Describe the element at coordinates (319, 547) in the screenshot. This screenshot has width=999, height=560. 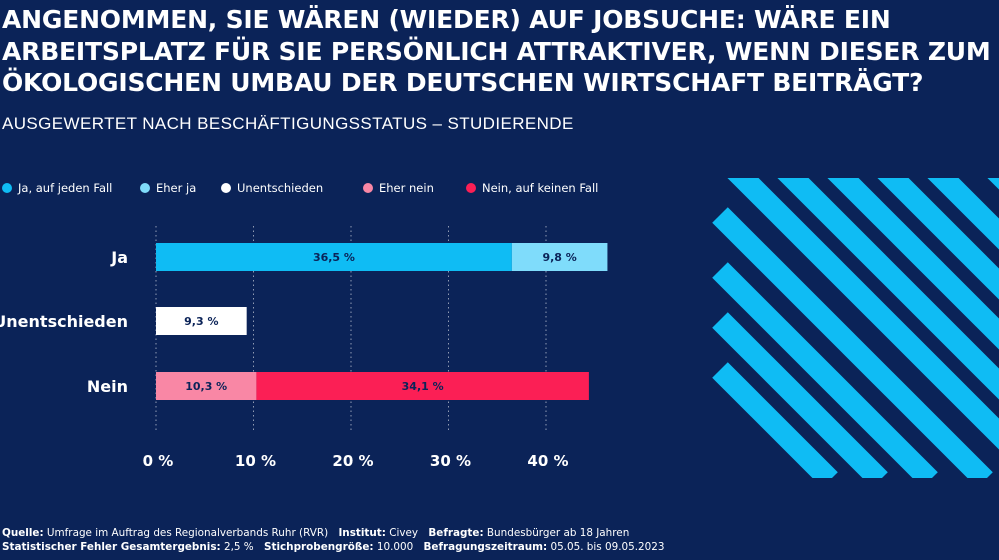
I see `footer-sample-label: Stichprobengröße:` at that location.